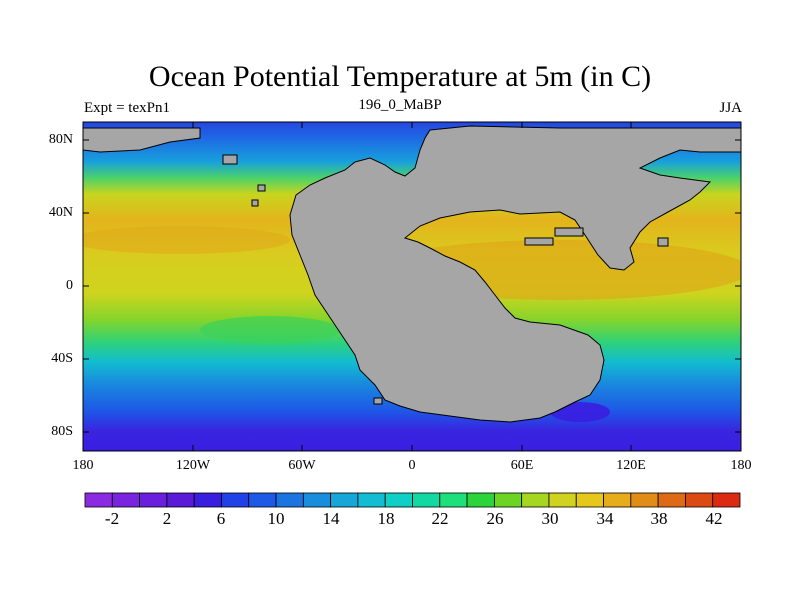  What do you see at coordinates (302, 465) in the screenshot?
I see `lon-tick-label: 60W` at bounding box center [302, 465].